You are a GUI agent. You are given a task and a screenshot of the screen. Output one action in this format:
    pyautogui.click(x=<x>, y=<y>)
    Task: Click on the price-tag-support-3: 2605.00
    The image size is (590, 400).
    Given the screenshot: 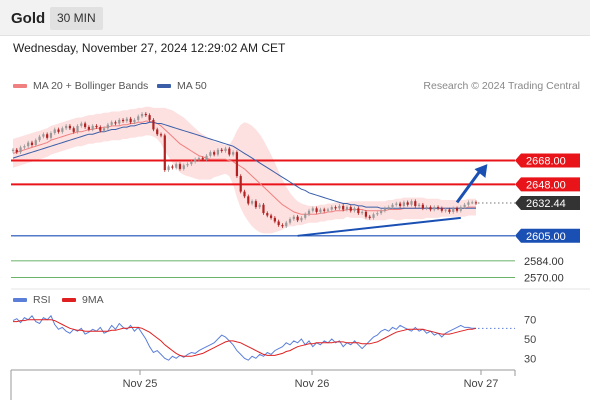 What is the action you would take?
    pyautogui.click(x=547, y=235)
    